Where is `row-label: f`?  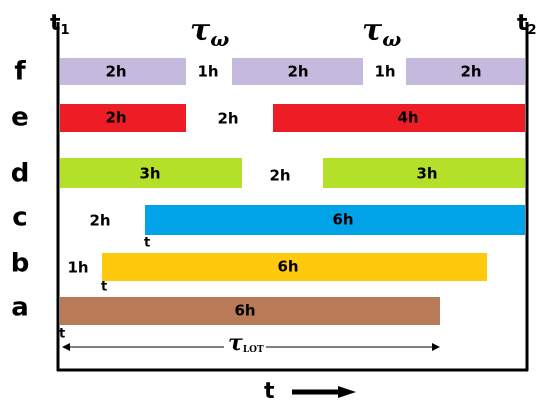
row-label: f is located at coordinates (20, 72).